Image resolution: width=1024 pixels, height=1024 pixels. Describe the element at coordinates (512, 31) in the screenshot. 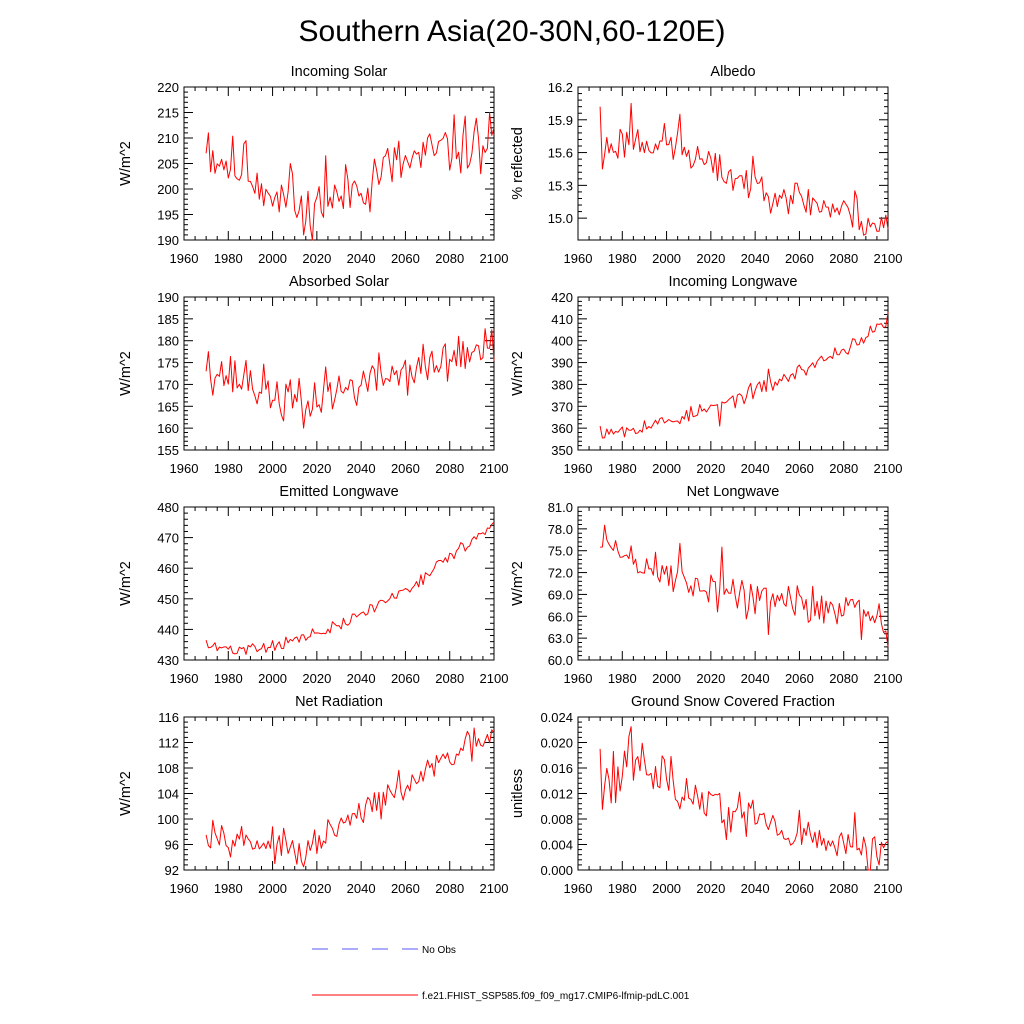

I see `figure-title: Southern Asia(20-30N,60-120E)` at that location.